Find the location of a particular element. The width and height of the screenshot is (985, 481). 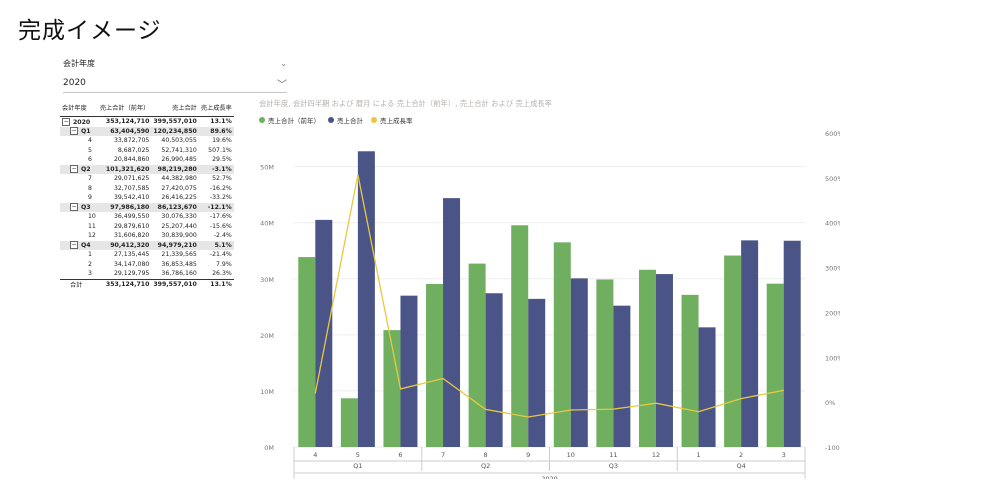

cell-text: 5 is located at coordinates (90, 150).